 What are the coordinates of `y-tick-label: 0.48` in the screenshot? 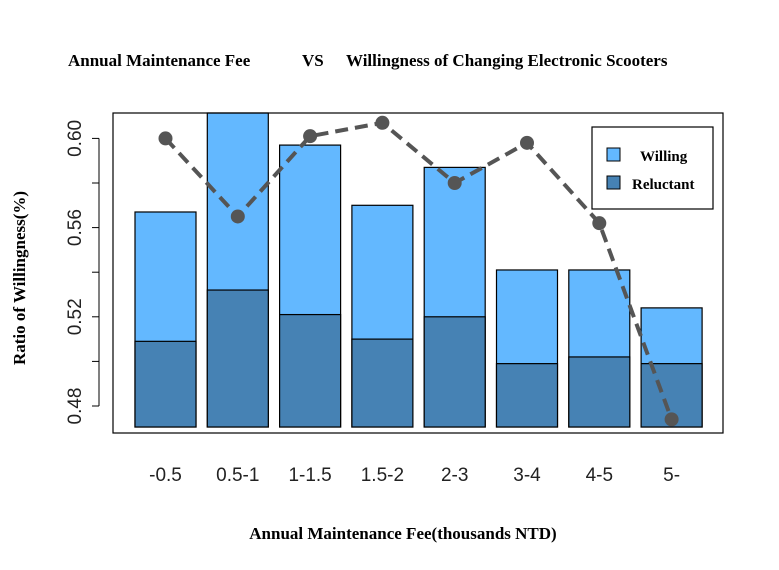 It's located at (75, 406).